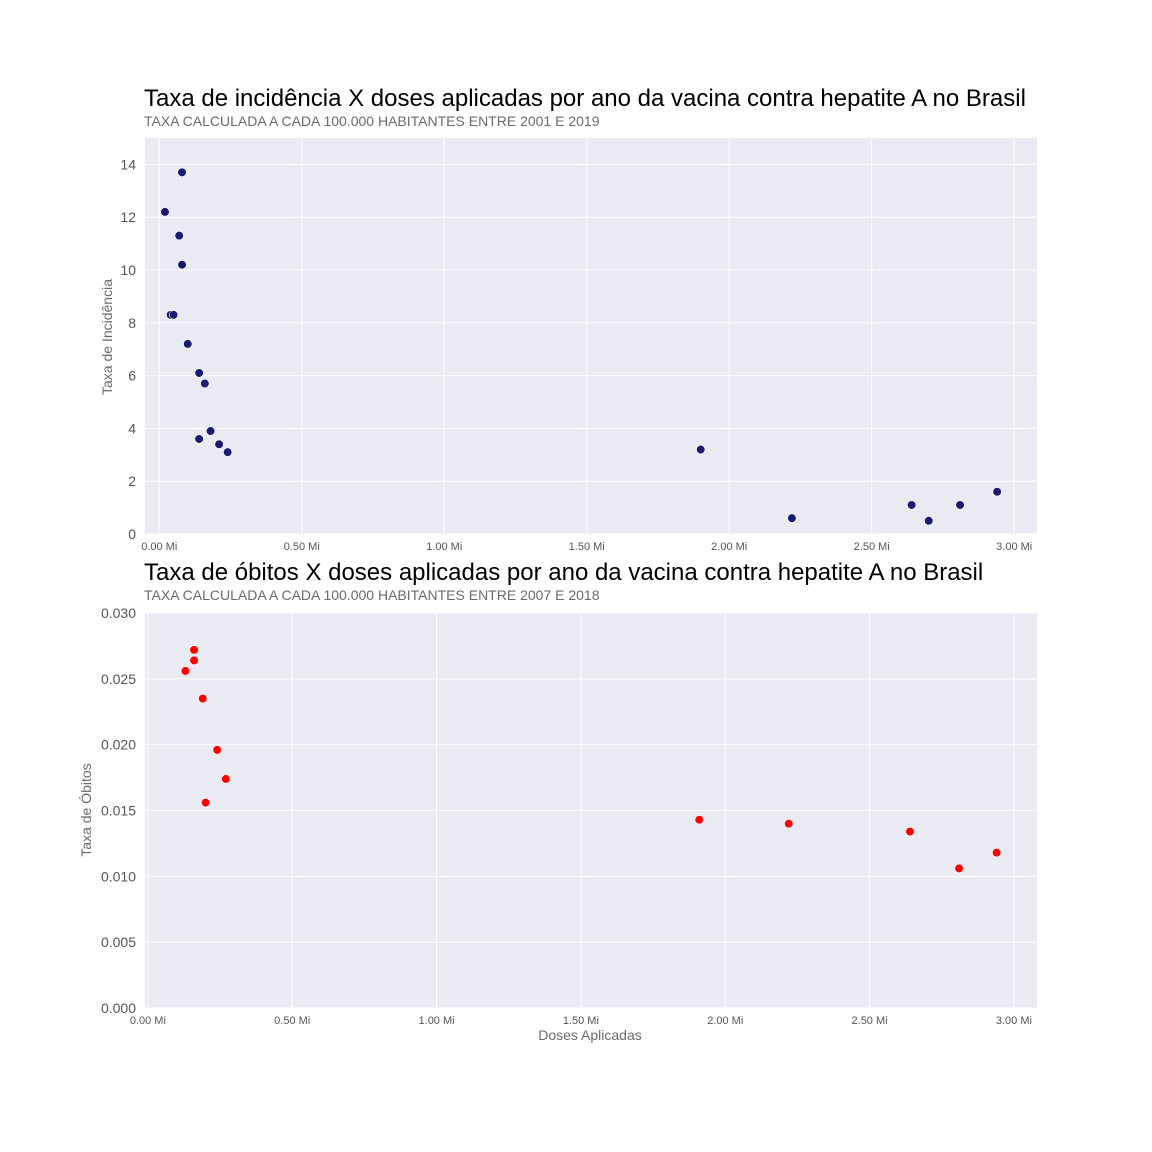  Describe the element at coordinates (437, 1021) in the screenshot. I see `deaths-x-tick-label: 1.00 Mi` at that location.